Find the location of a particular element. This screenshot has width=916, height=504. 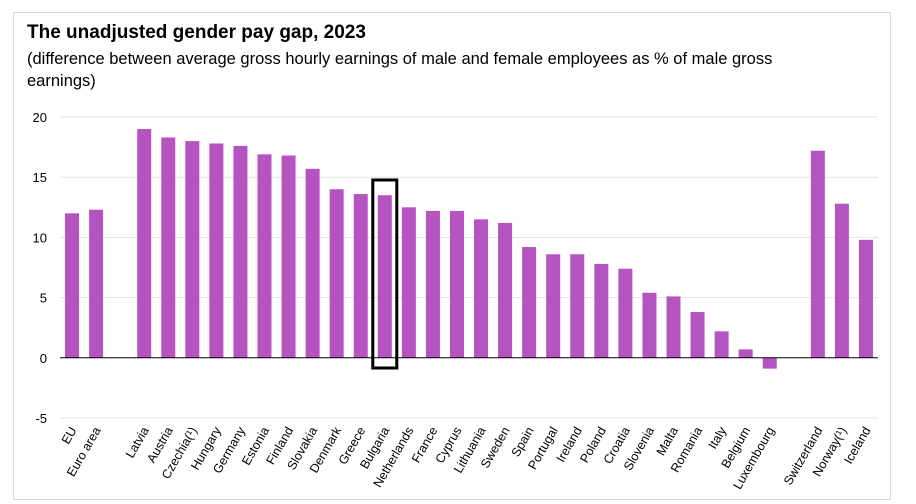

x-tick-label: EU is located at coordinates (69, 436).